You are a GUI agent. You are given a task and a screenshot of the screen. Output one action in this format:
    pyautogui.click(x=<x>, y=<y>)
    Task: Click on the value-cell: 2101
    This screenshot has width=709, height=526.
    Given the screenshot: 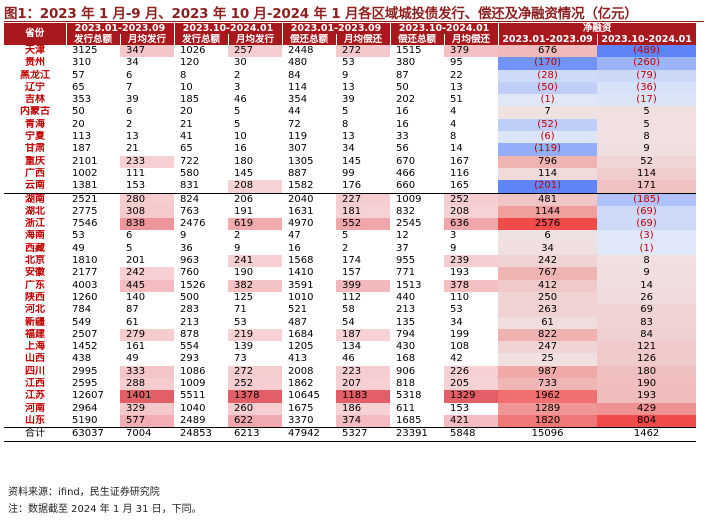 What is the action you would take?
    pyautogui.click(x=85, y=161)
    